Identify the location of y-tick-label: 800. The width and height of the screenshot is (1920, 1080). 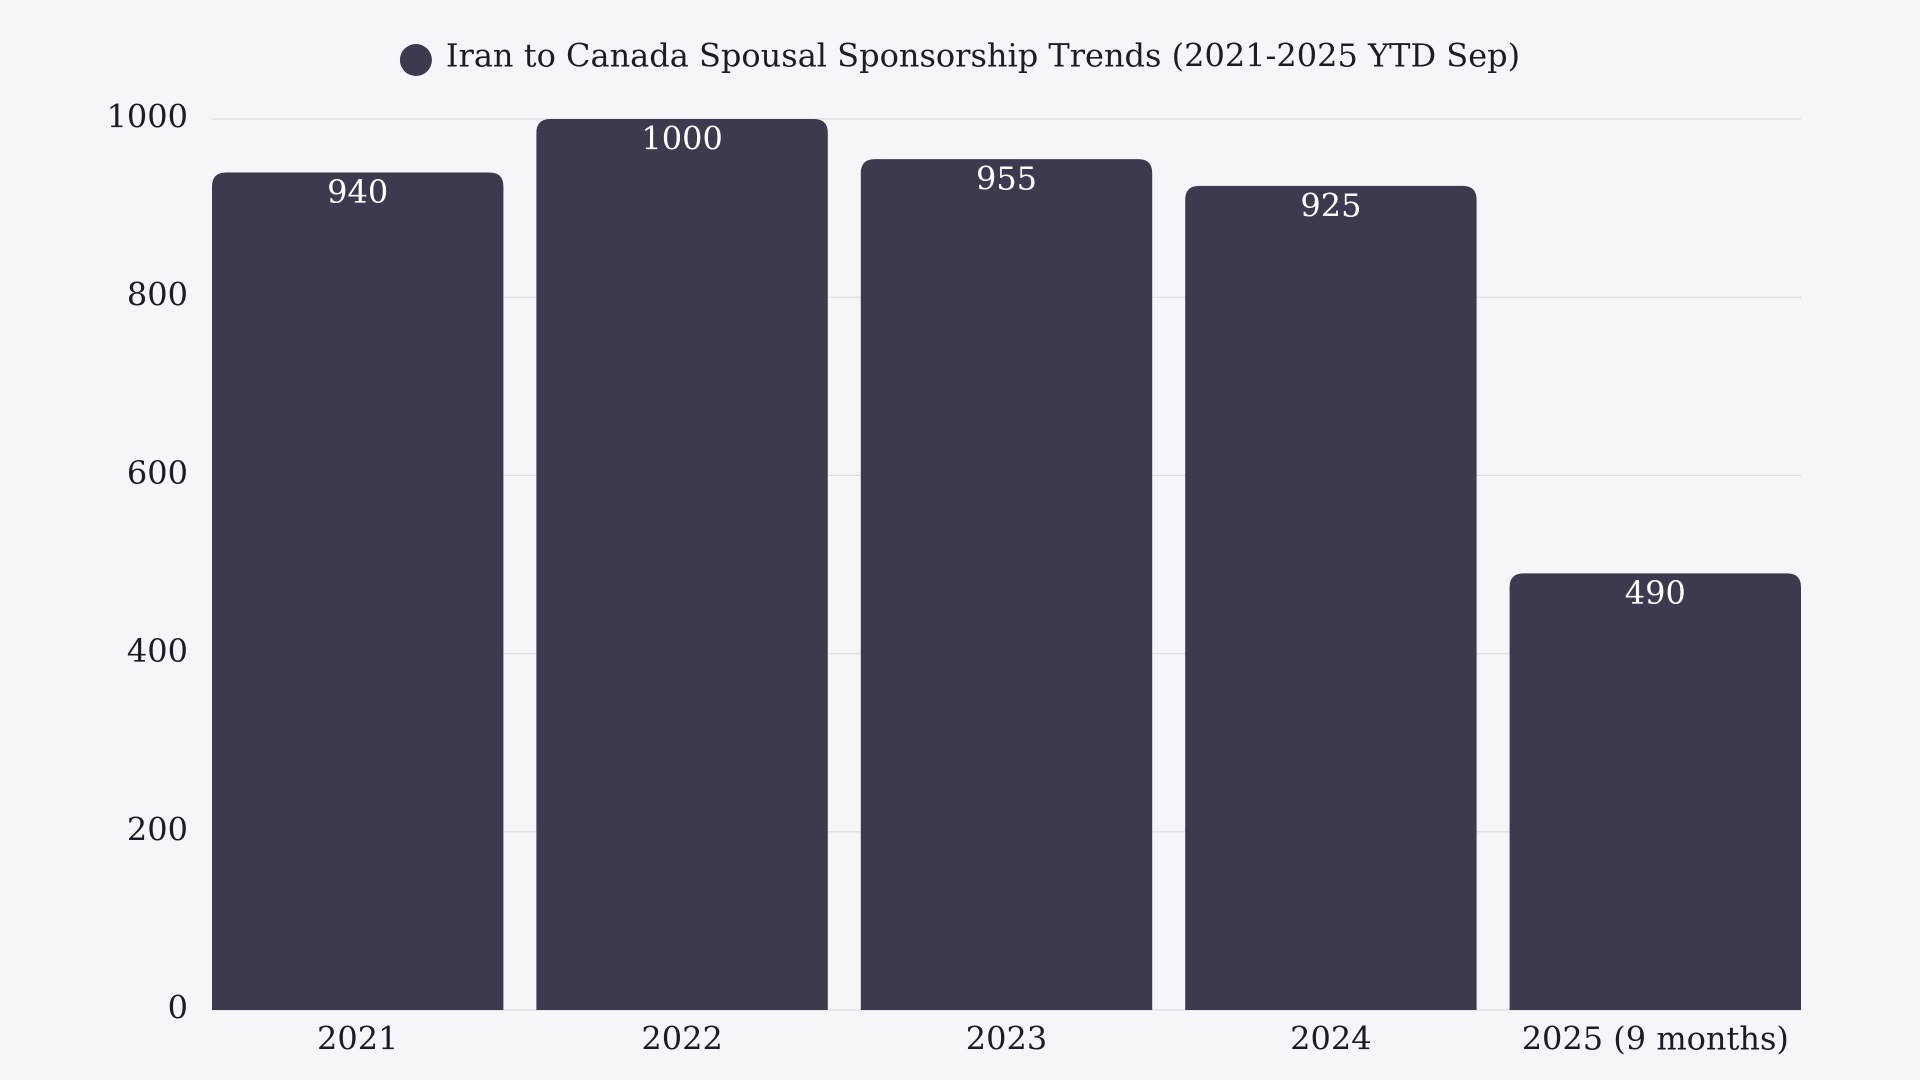
(157, 295).